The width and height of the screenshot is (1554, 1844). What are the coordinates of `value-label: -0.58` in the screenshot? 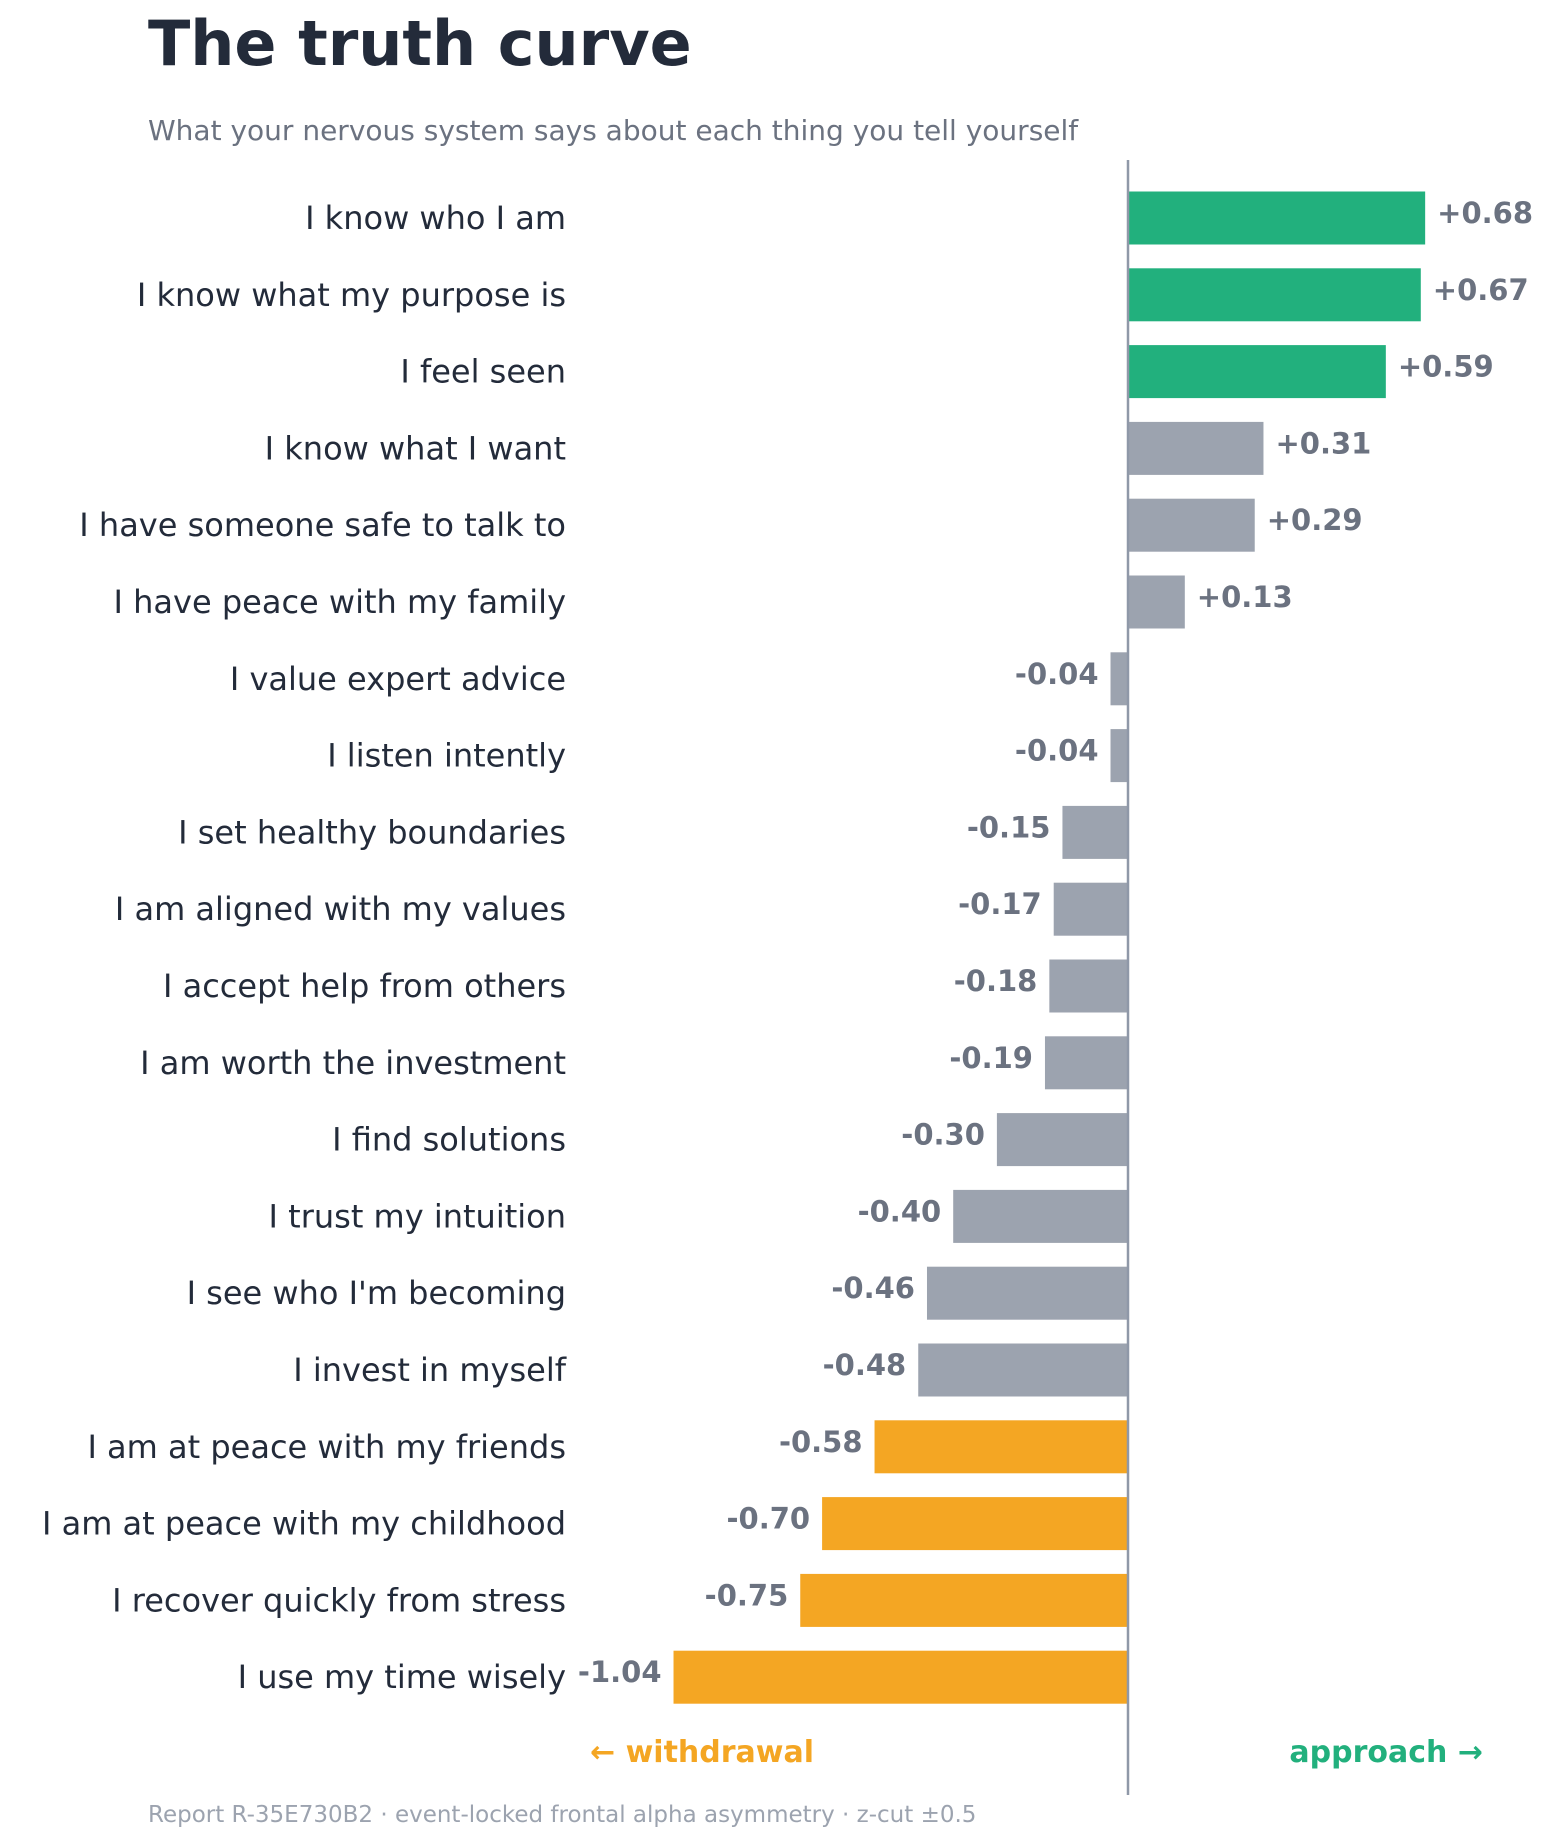 It's located at (821, 1442).